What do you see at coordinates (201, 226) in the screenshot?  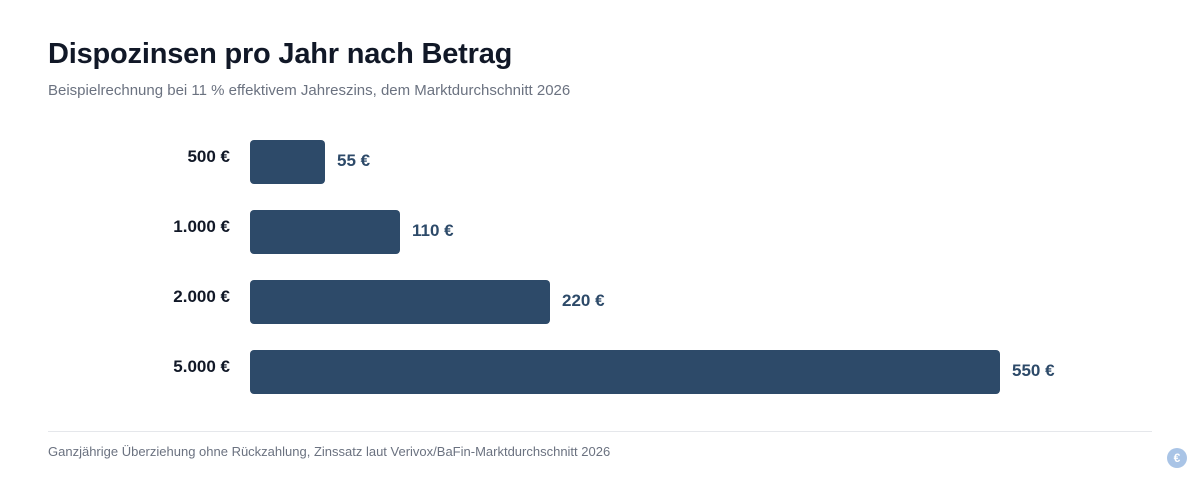 I see `category-label: 1.000 €` at bounding box center [201, 226].